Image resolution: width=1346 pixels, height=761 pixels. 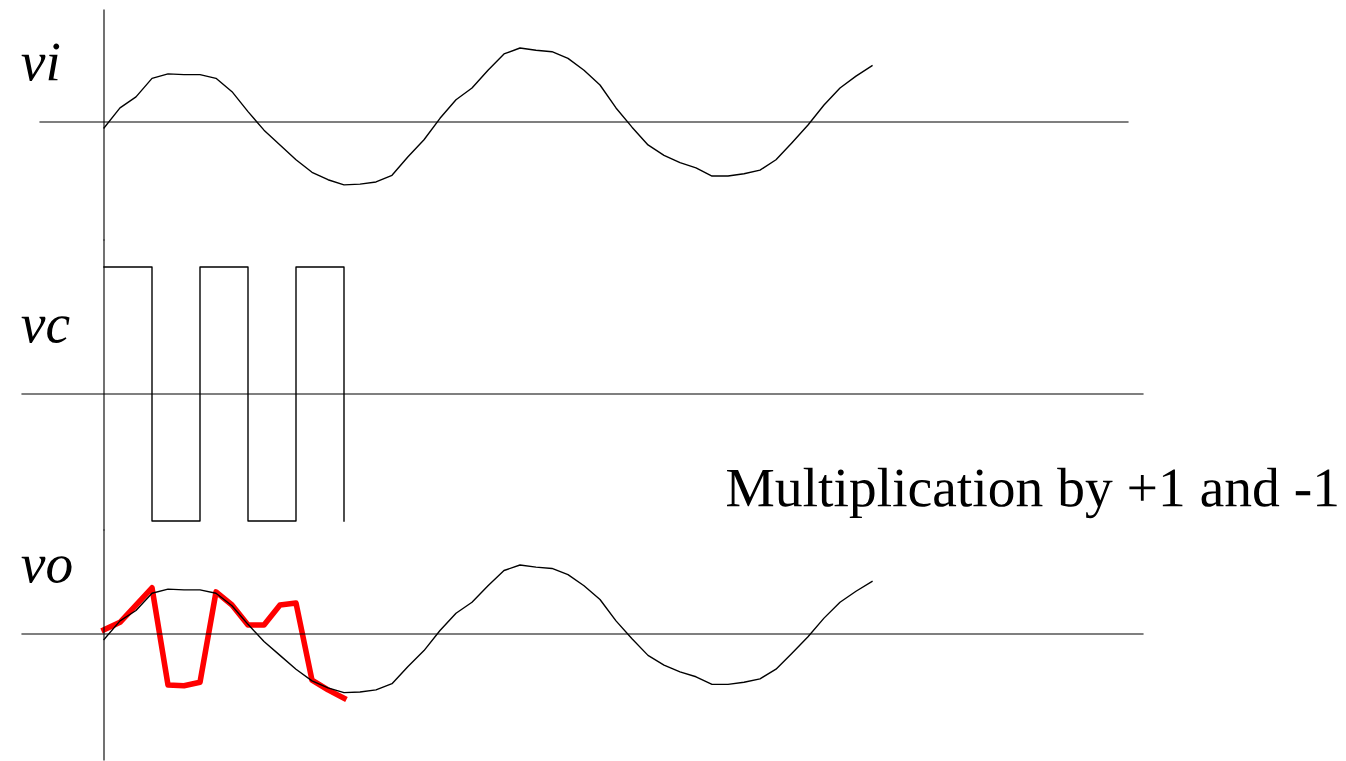 What do you see at coordinates (45, 329) in the screenshot?
I see `y-axis-title: vc` at bounding box center [45, 329].